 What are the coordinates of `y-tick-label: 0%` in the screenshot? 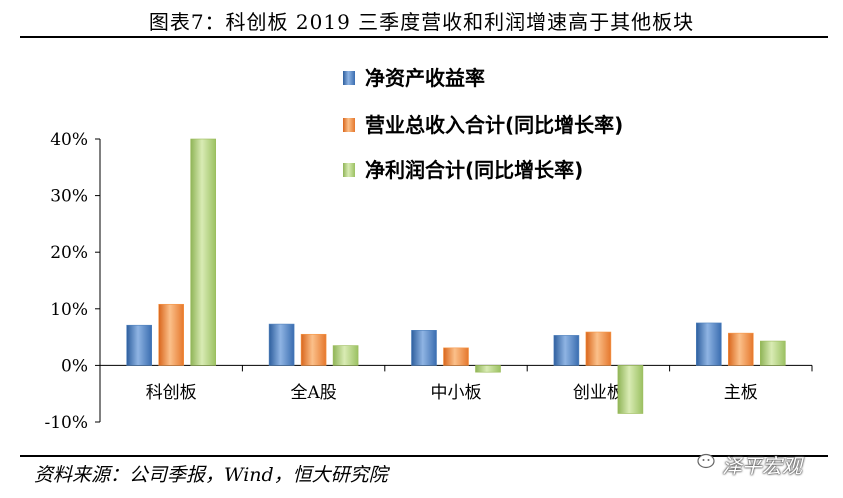 It's located at (74, 366).